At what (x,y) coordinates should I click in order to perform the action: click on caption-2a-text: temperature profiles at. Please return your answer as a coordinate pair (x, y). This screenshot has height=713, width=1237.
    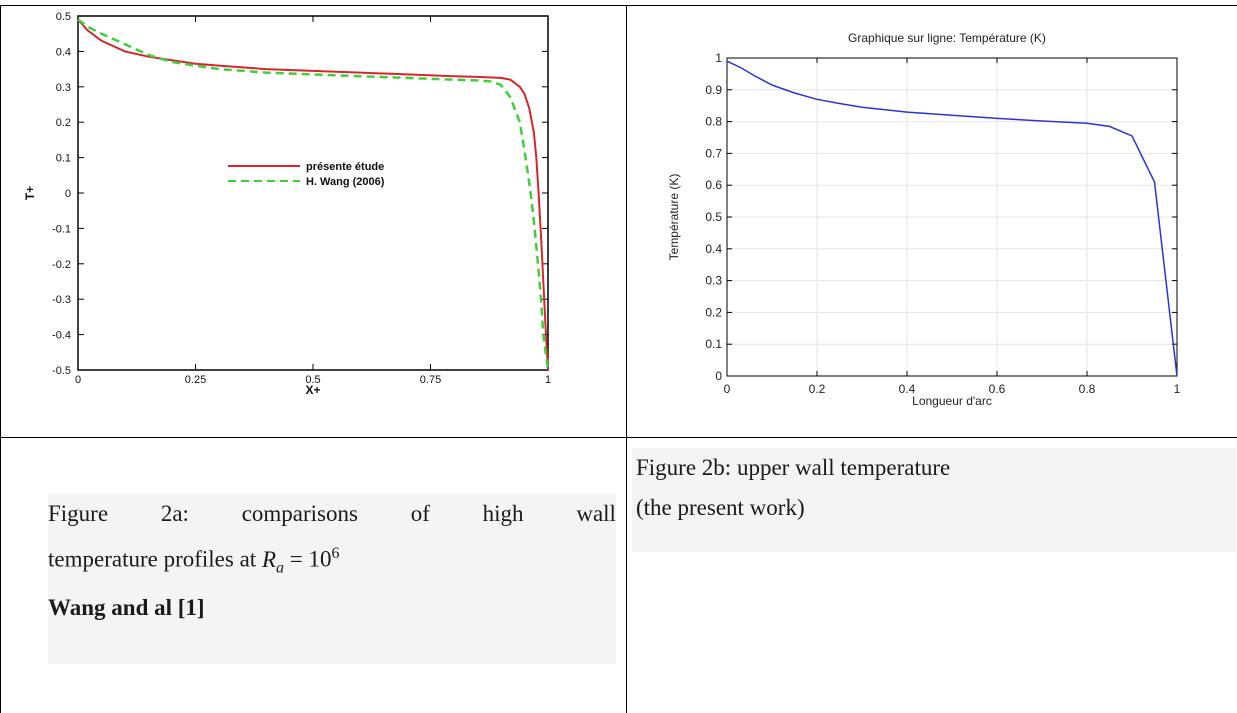
    Looking at the image, I should click on (155, 559).